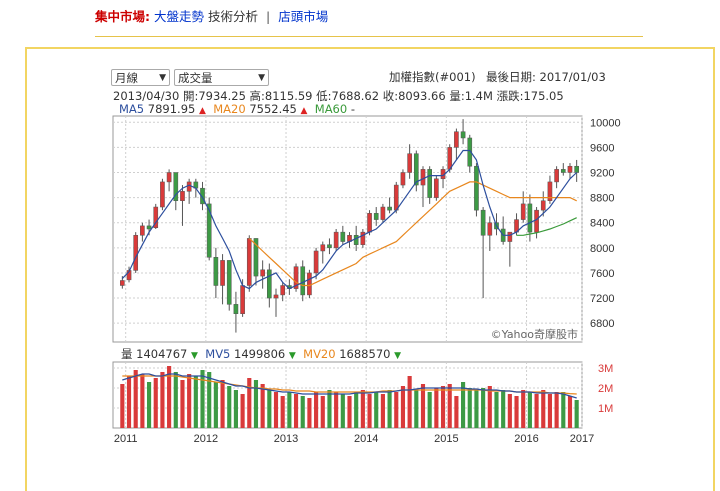 Image resolution: width=720 pixels, height=491 pixels. What do you see at coordinates (602, 249) in the screenshot?
I see `price-tick-label: 8000` at bounding box center [602, 249].